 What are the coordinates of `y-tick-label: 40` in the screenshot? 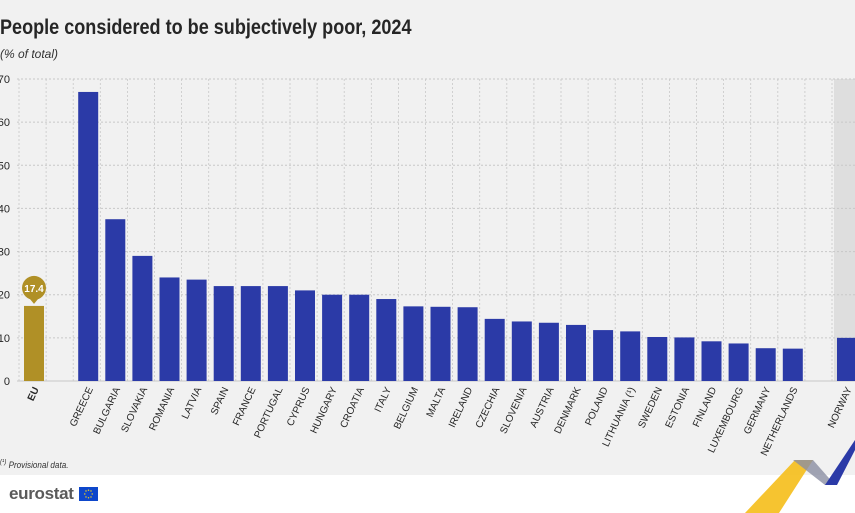 It's located at (5, 209).